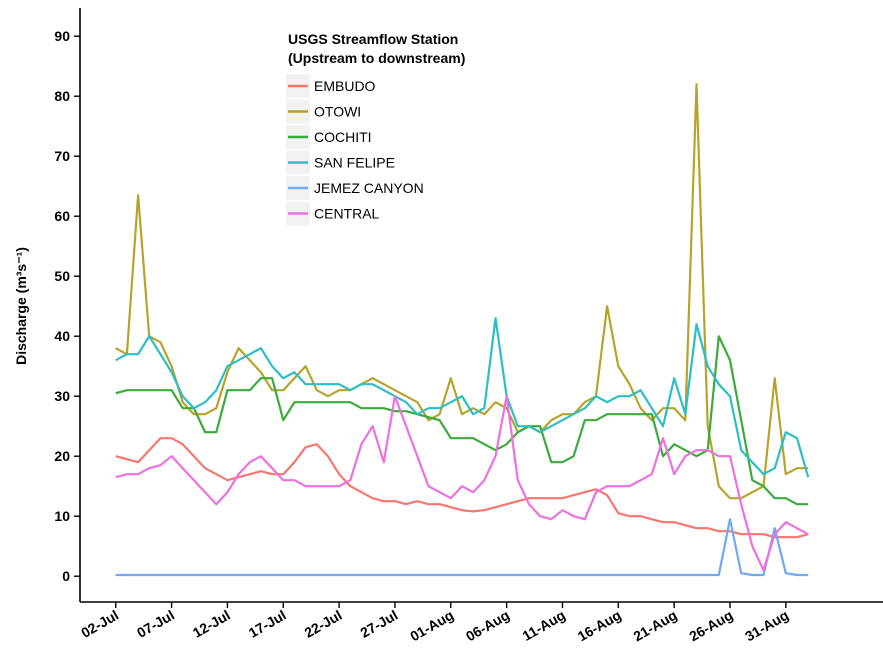 The image size is (883, 661). What do you see at coordinates (21, 306) in the screenshot?
I see `y-axis-title: Discharge (m³s⁻¹)` at bounding box center [21, 306].